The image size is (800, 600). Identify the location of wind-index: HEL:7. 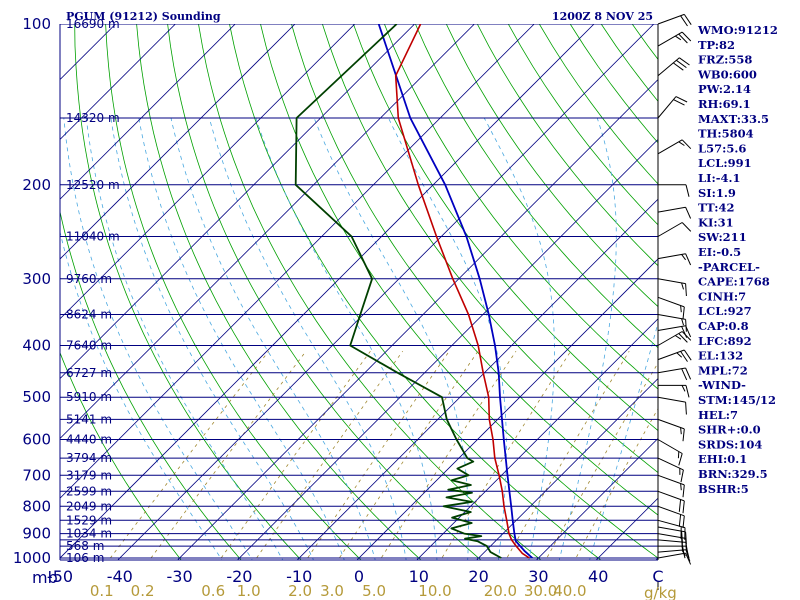
(718, 415).